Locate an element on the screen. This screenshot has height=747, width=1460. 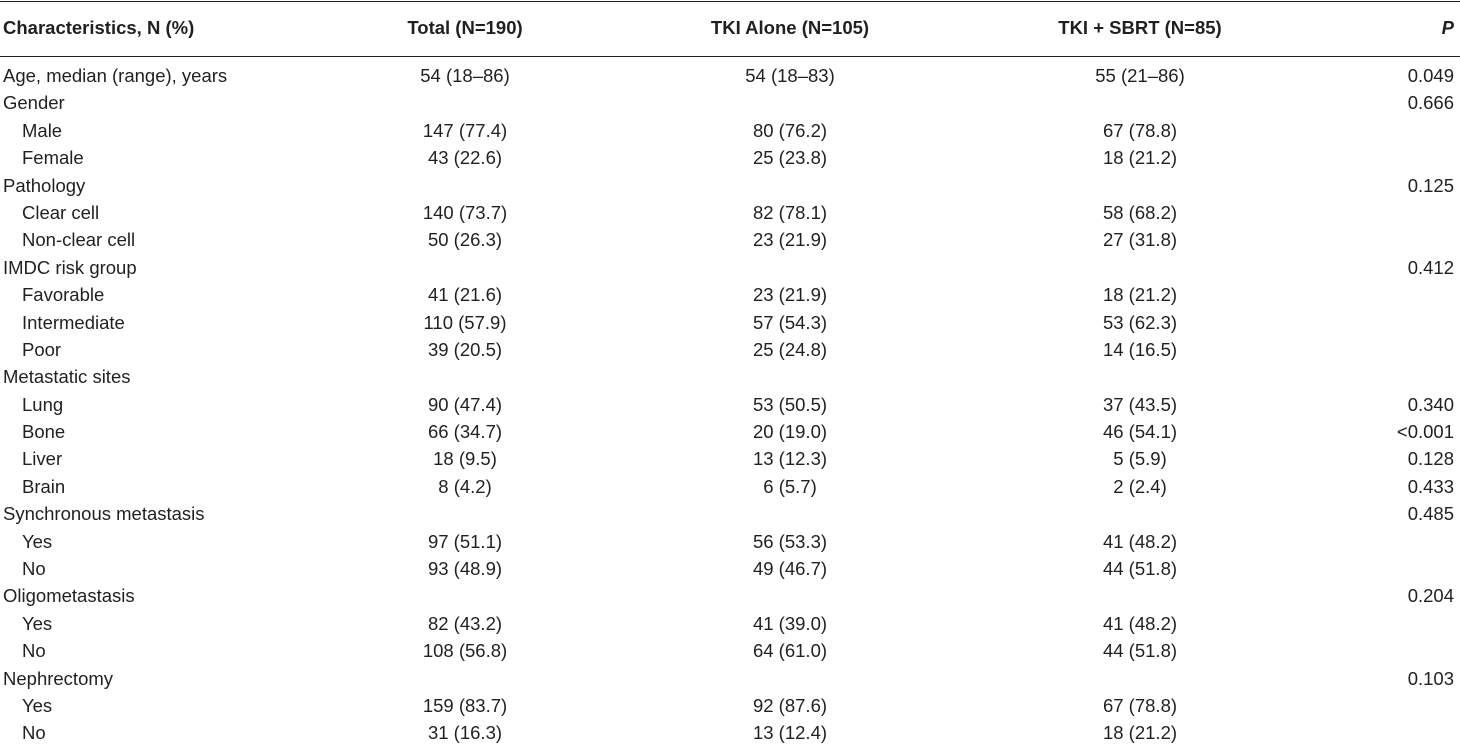
row-label: Oligometastasis is located at coordinates (69, 596).